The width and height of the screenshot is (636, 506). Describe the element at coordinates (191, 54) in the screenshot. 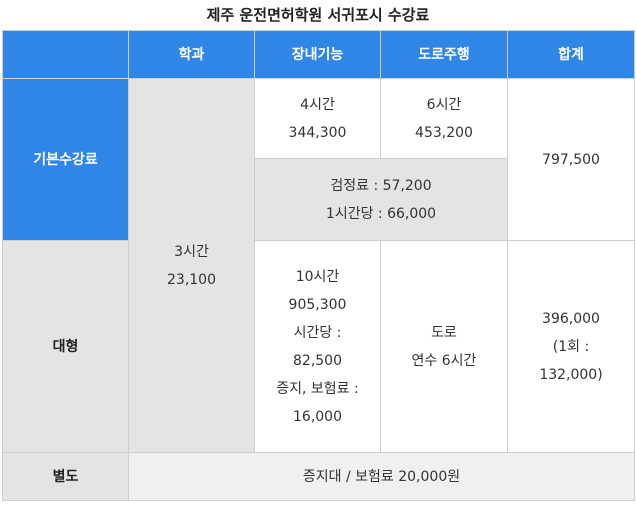

I see `header-theory: 학과` at that location.